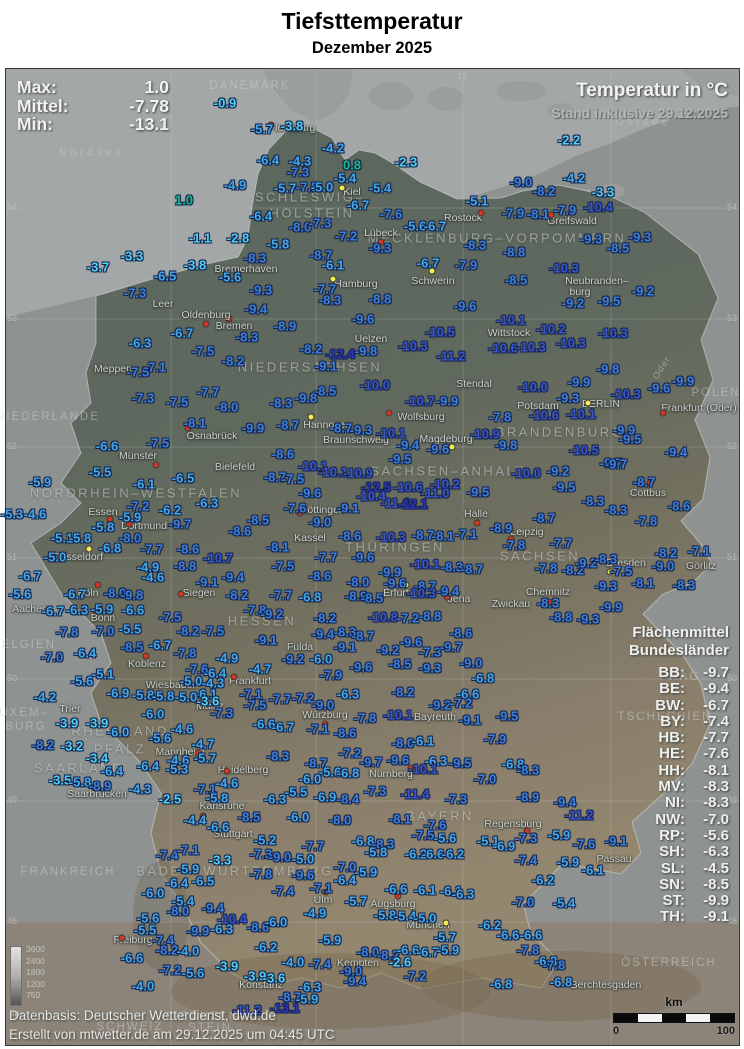 Image resolution: width=744 pixels, height=1049 pixels. Describe the element at coordinates (672, 917) in the screenshot. I see `state-abbr: TH:` at that location.